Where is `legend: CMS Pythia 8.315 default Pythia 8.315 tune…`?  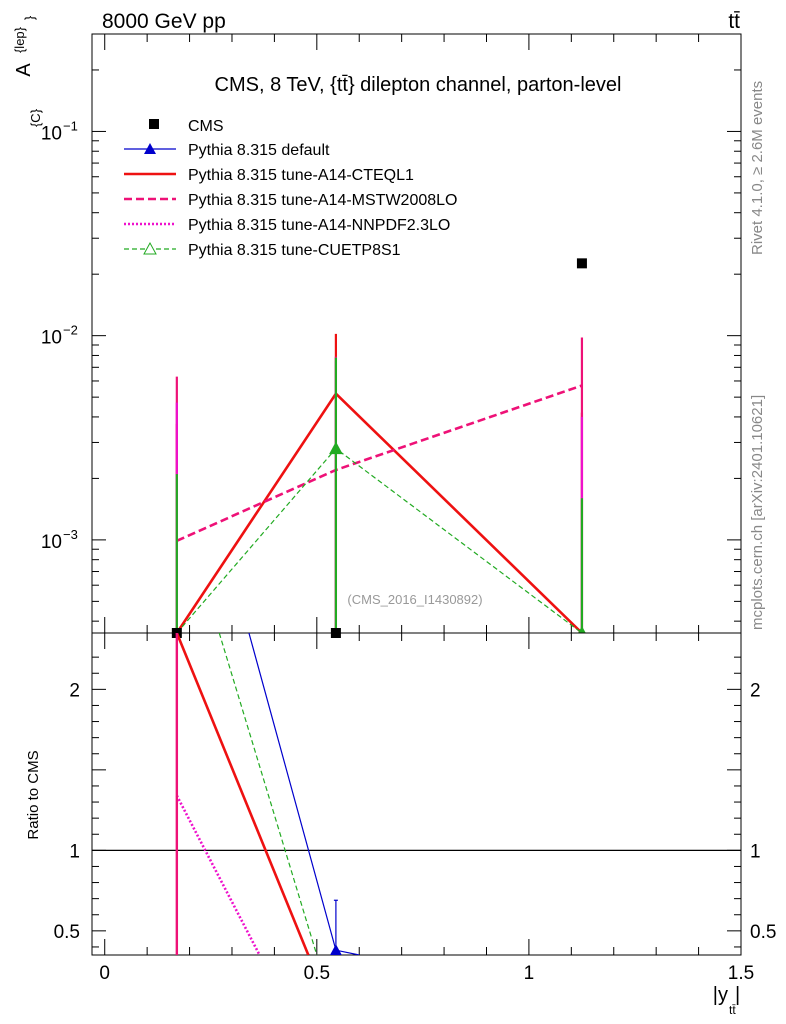
legend: CMS Pythia 8.315 default Pythia 8.315 tune… is located at coordinates (290, 188).